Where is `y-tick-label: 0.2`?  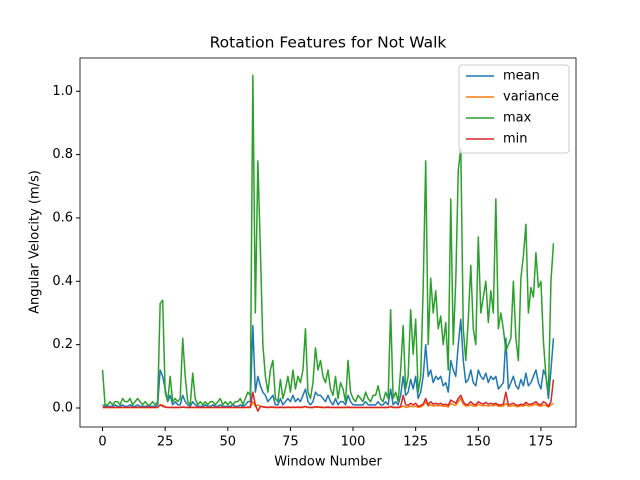 y-tick-label: 0.2 is located at coordinates (62, 344).